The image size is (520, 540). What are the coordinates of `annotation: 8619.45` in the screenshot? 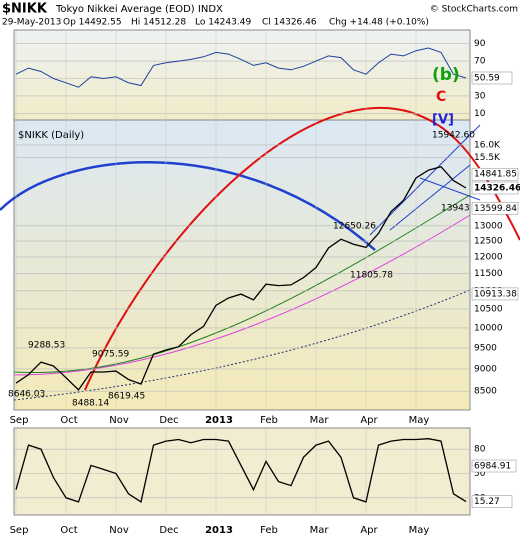 It's located at (126, 397).